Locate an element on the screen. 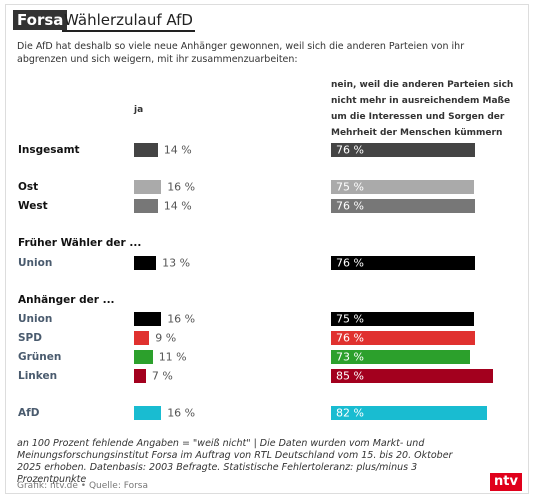 This screenshot has height=500, width=537. category-label: West is located at coordinates (33, 206).